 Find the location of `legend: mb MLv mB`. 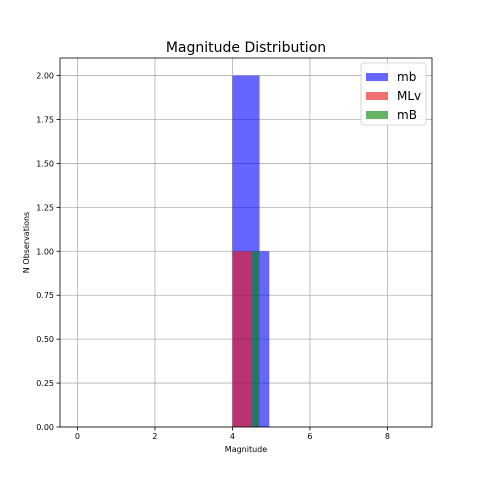

legend: mb MLv mB is located at coordinates (393, 94).